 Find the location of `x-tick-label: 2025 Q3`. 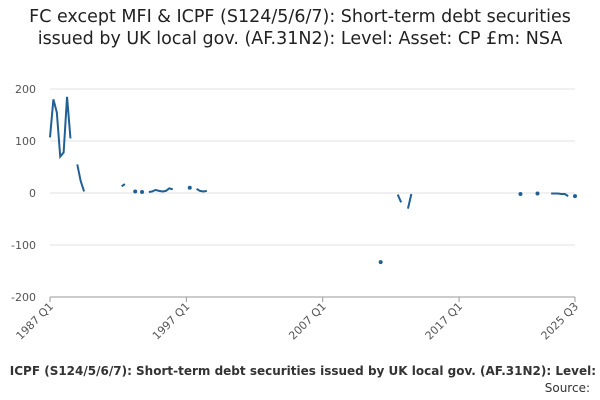

x-tick-label: 2025 Q3 is located at coordinates (560, 321).